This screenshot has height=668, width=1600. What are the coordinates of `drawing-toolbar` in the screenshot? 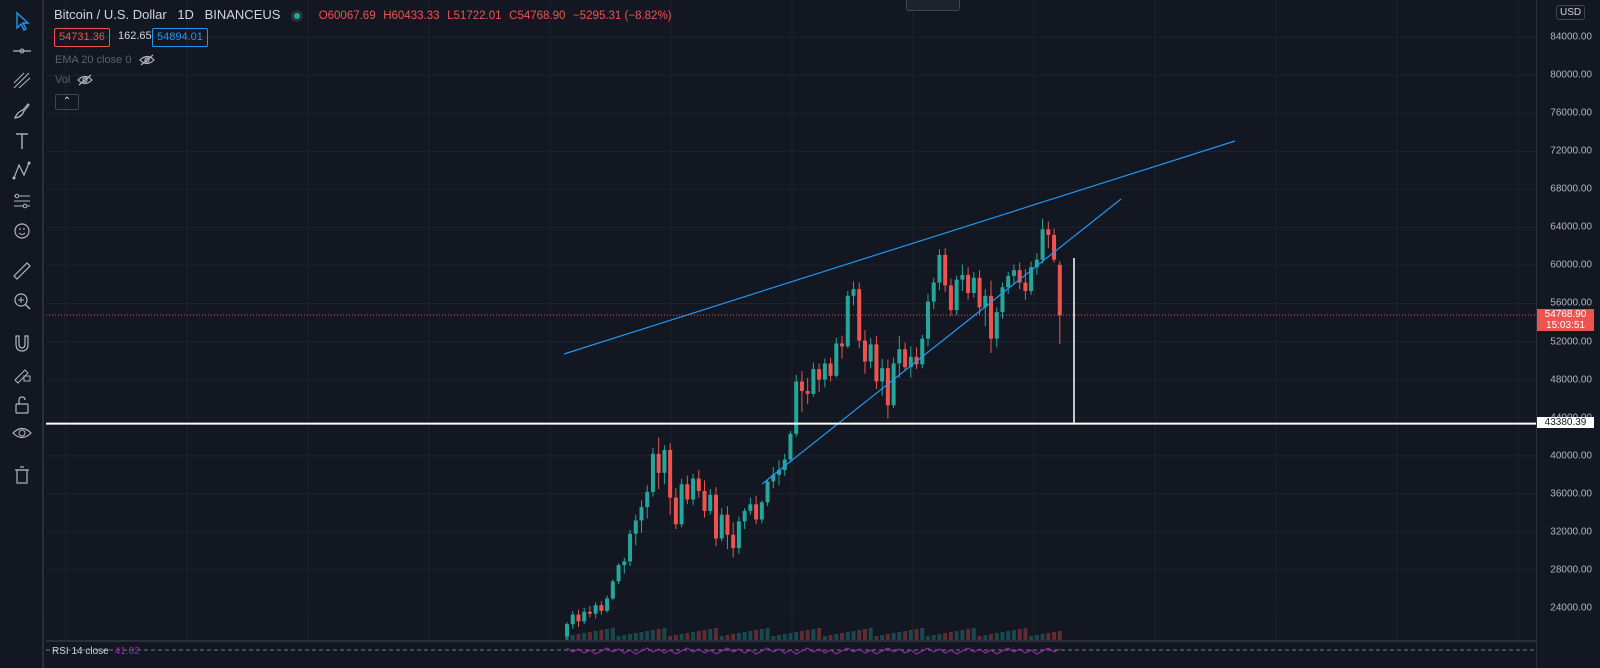 It's located at (22, 334).